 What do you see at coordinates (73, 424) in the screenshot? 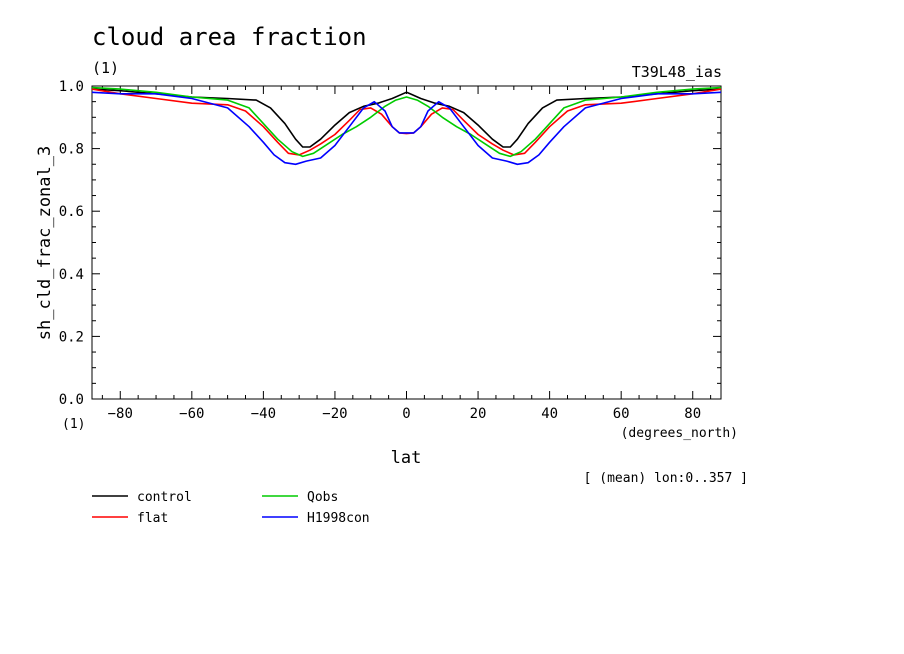
I see `y-units-label: (1)` at bounding box center [73, 424].